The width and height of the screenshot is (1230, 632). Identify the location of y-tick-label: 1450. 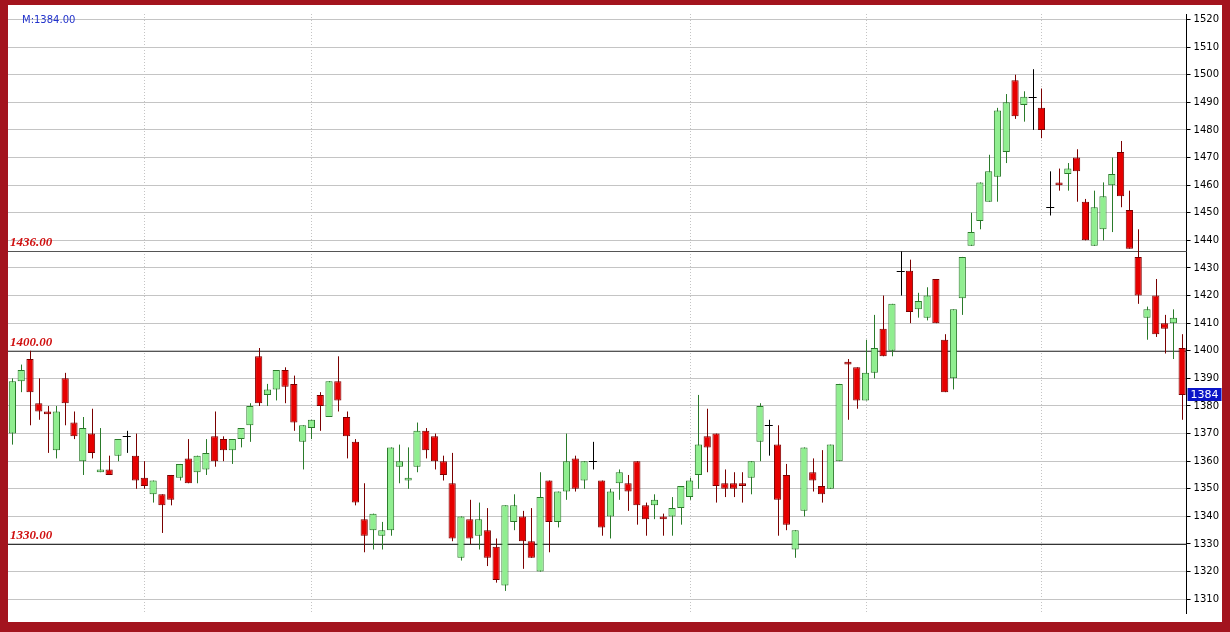
(1206, 212).